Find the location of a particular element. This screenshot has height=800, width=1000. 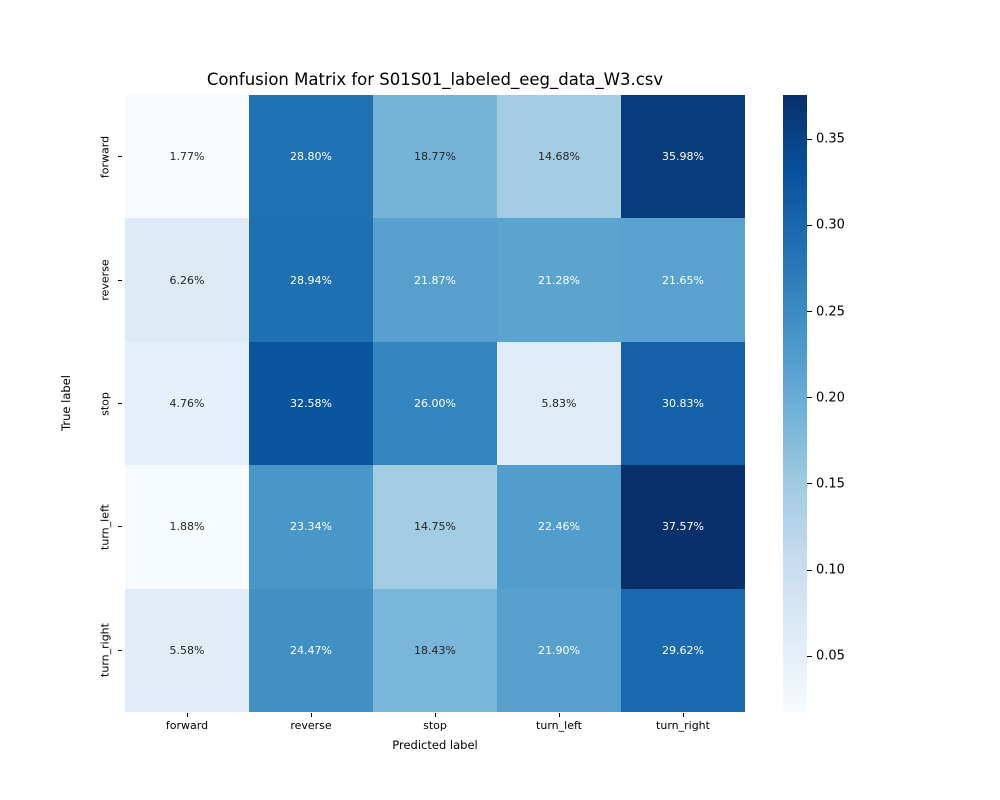

cell-value-label: 5.58% is located at coordinates (187, 650).